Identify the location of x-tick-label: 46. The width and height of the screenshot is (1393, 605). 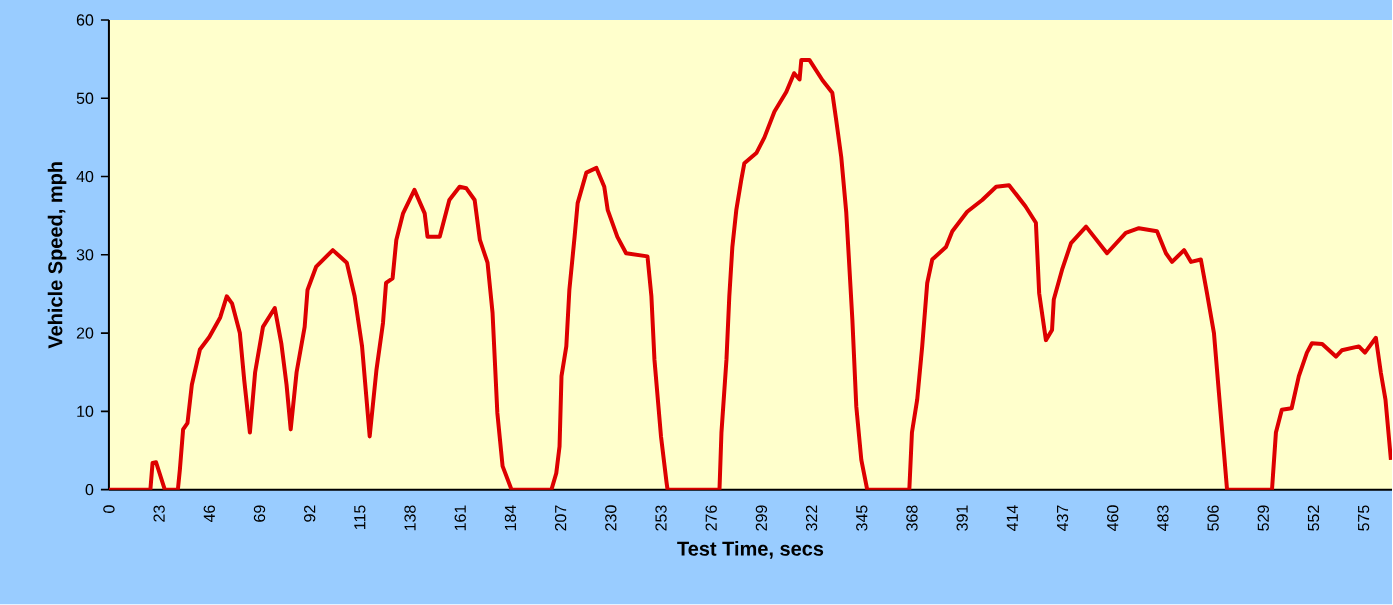
(209, 514).